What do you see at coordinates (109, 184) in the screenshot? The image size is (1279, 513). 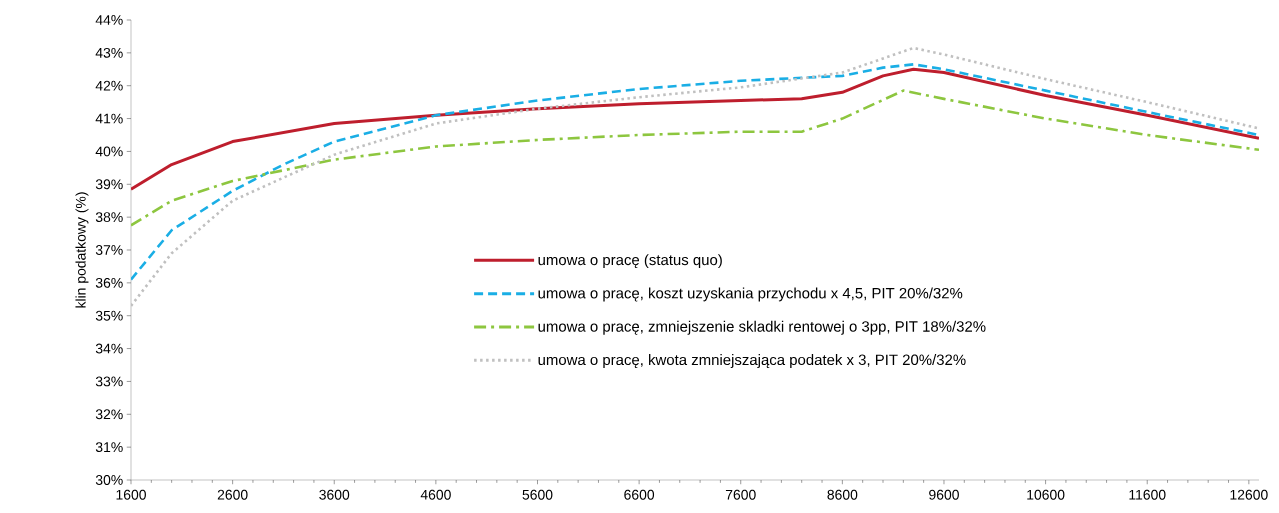 I see `y-tick-label: 39%` at bounding box center [109, 184].